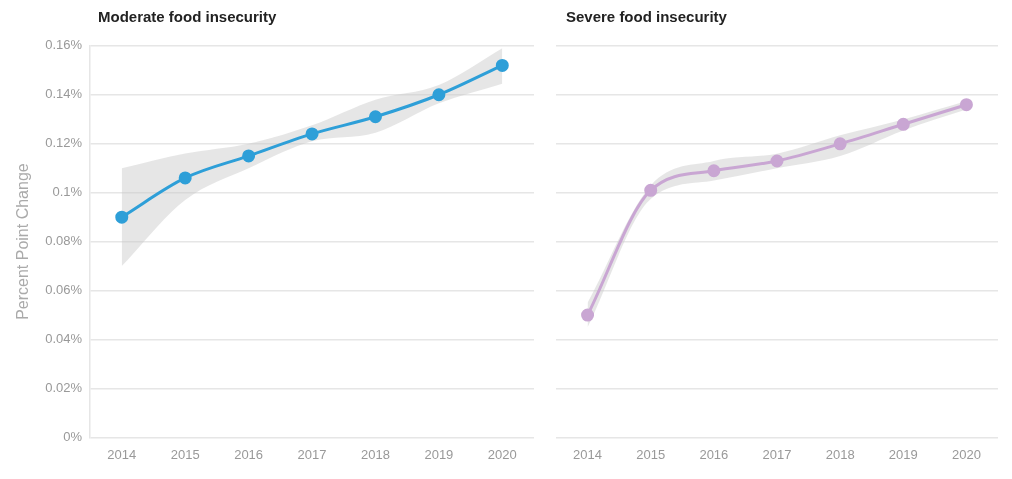  What do you see at coordinates (64, 388) in the screenshot?
I see `y-tick-label: 0.02%` at bounding box center [64, 388].